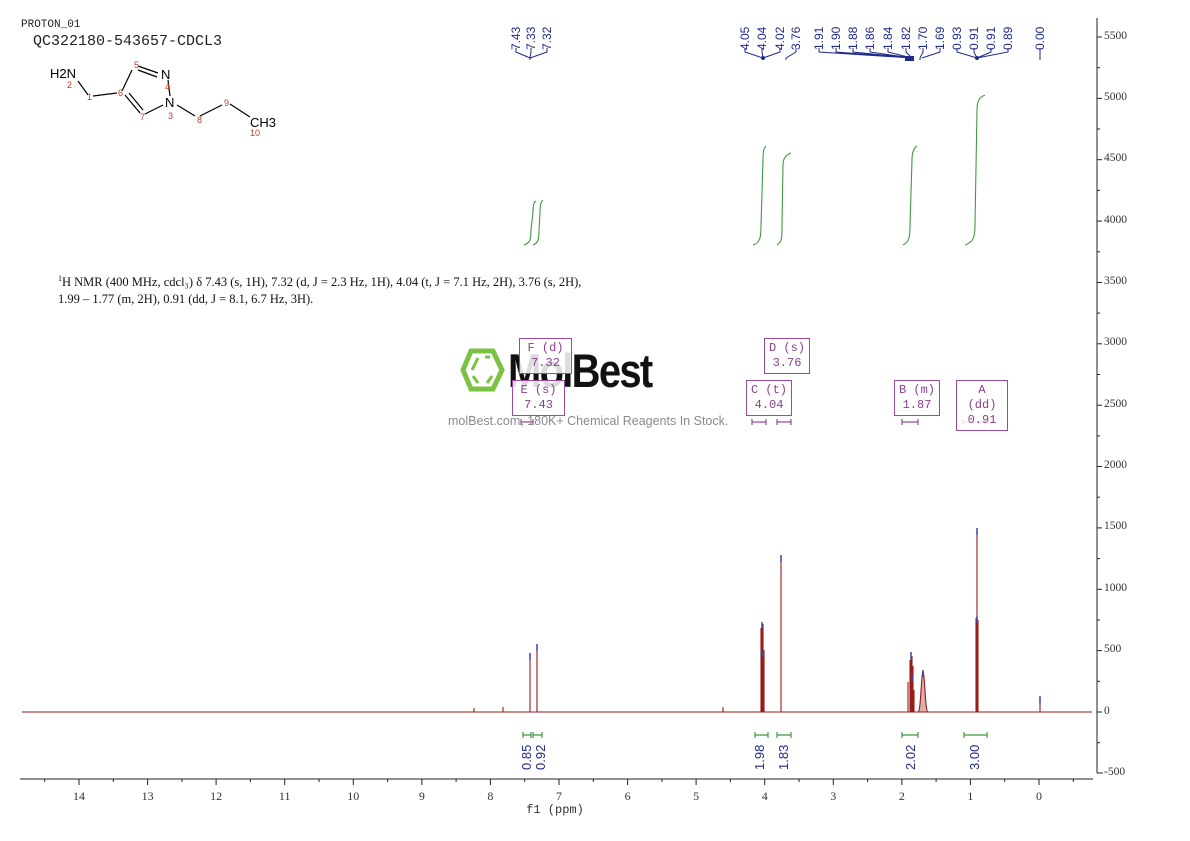 This screenshot has height=841, width=1190. Describe the element at coordinates (901, 796) in the screenshot. I see `x-tick-label: 2` at that location.